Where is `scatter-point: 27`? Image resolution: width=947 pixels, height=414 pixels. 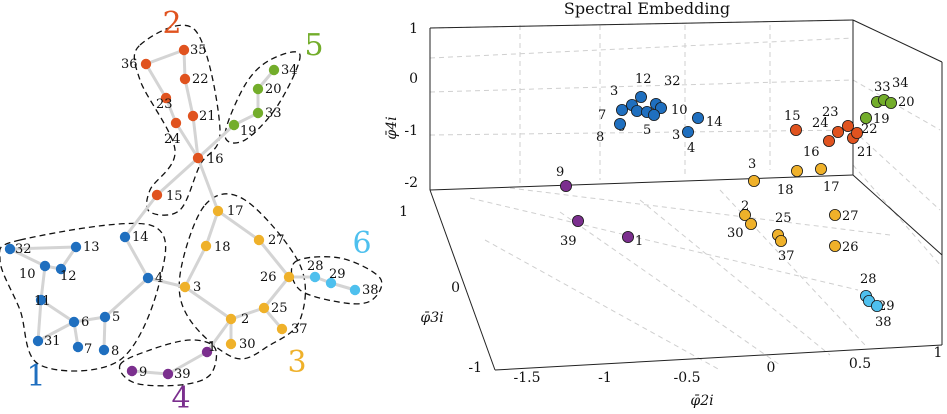 scatter-point: 27 is located at coordinates (844, 216).